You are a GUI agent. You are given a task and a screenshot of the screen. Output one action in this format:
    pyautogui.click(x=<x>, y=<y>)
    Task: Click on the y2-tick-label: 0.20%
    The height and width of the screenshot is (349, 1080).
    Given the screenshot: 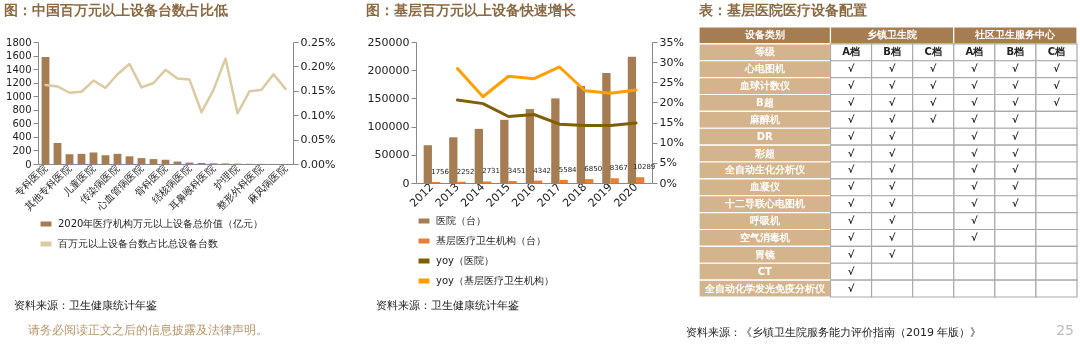 What is the action you would take?
    pyautogui.click(x=318, y=66)
    